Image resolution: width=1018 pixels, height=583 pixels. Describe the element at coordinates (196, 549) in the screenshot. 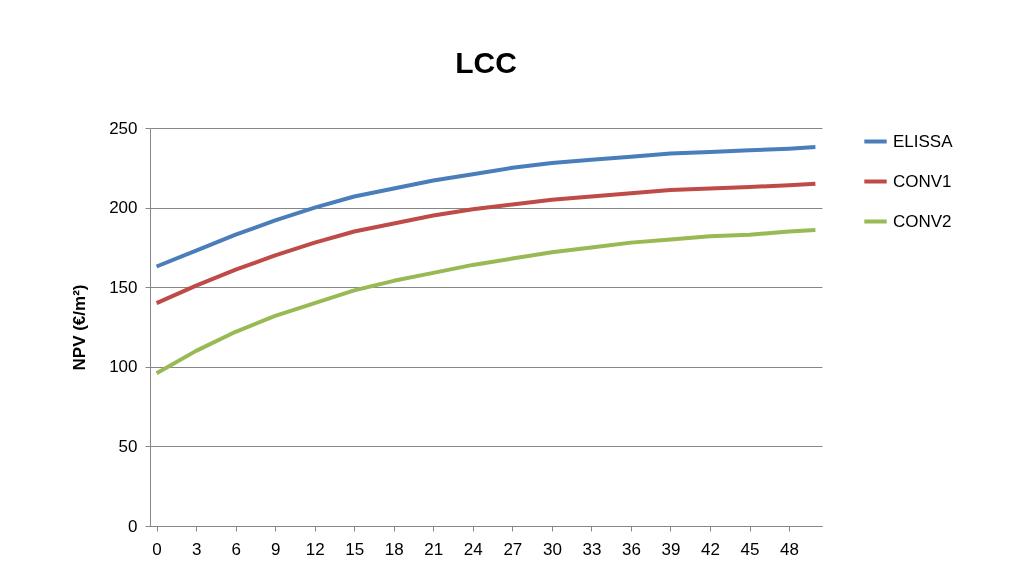

I see `x-tick-label: 3` at that location.